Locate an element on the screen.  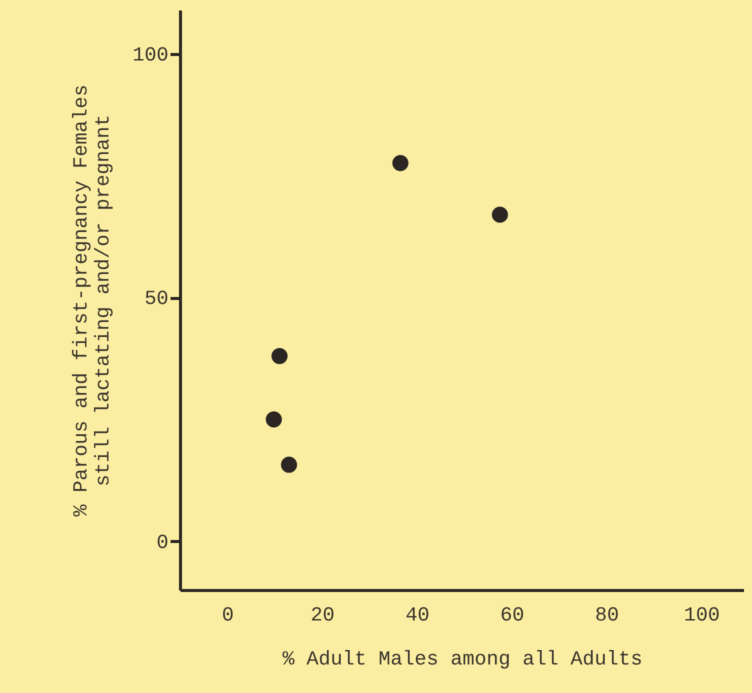
x-tick-label: 100 is located at coordinates (702, 616).